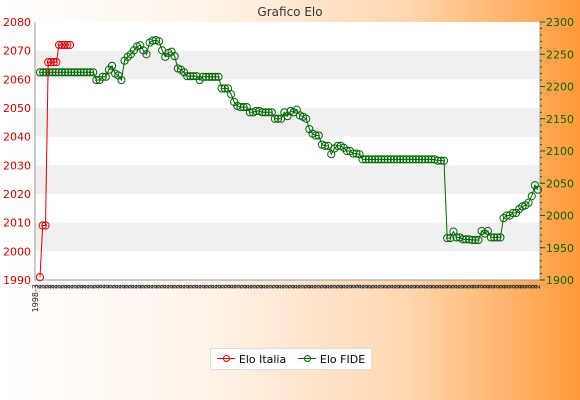 This screenshot has height=400, width=580. I want to click on y-left-tick-label: 2030, so click(17, 165).